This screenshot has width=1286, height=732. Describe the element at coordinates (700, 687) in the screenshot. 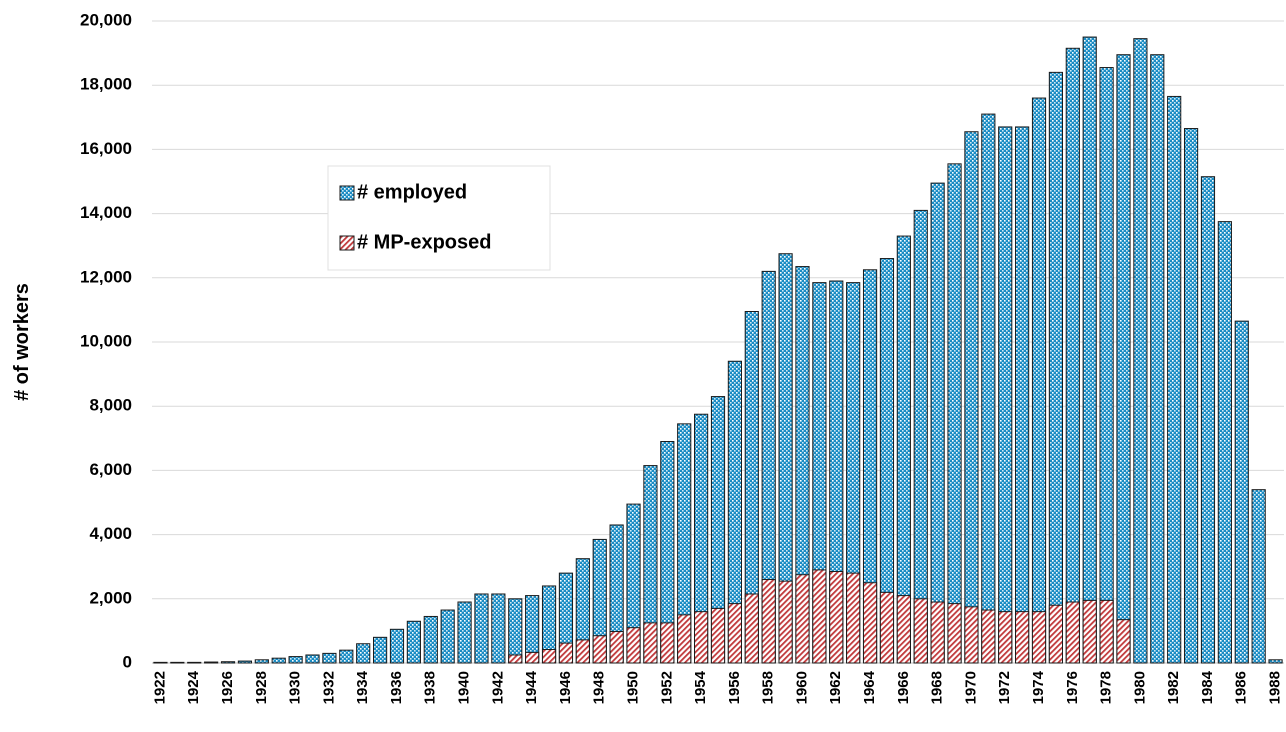

I see `x-tick-label: 1954` at that location.